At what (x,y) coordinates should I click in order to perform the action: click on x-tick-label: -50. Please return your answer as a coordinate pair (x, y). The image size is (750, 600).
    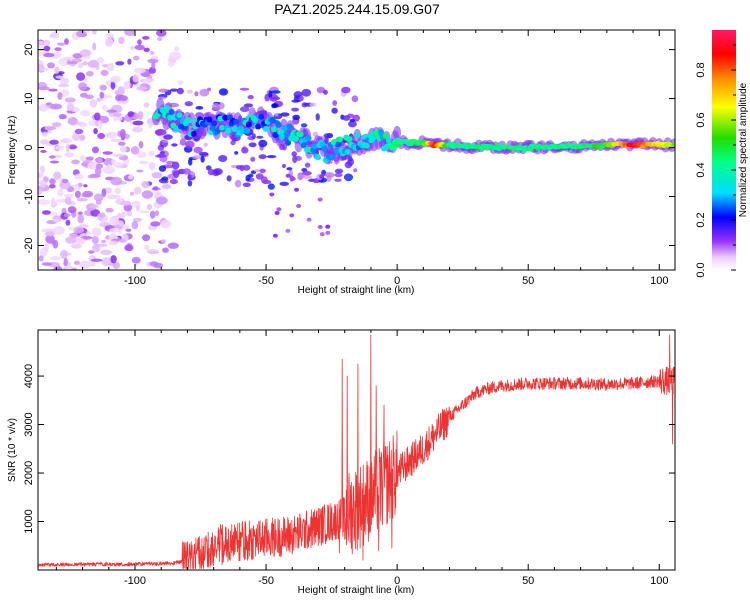
    Looking at the image, I should click on (266, 281).